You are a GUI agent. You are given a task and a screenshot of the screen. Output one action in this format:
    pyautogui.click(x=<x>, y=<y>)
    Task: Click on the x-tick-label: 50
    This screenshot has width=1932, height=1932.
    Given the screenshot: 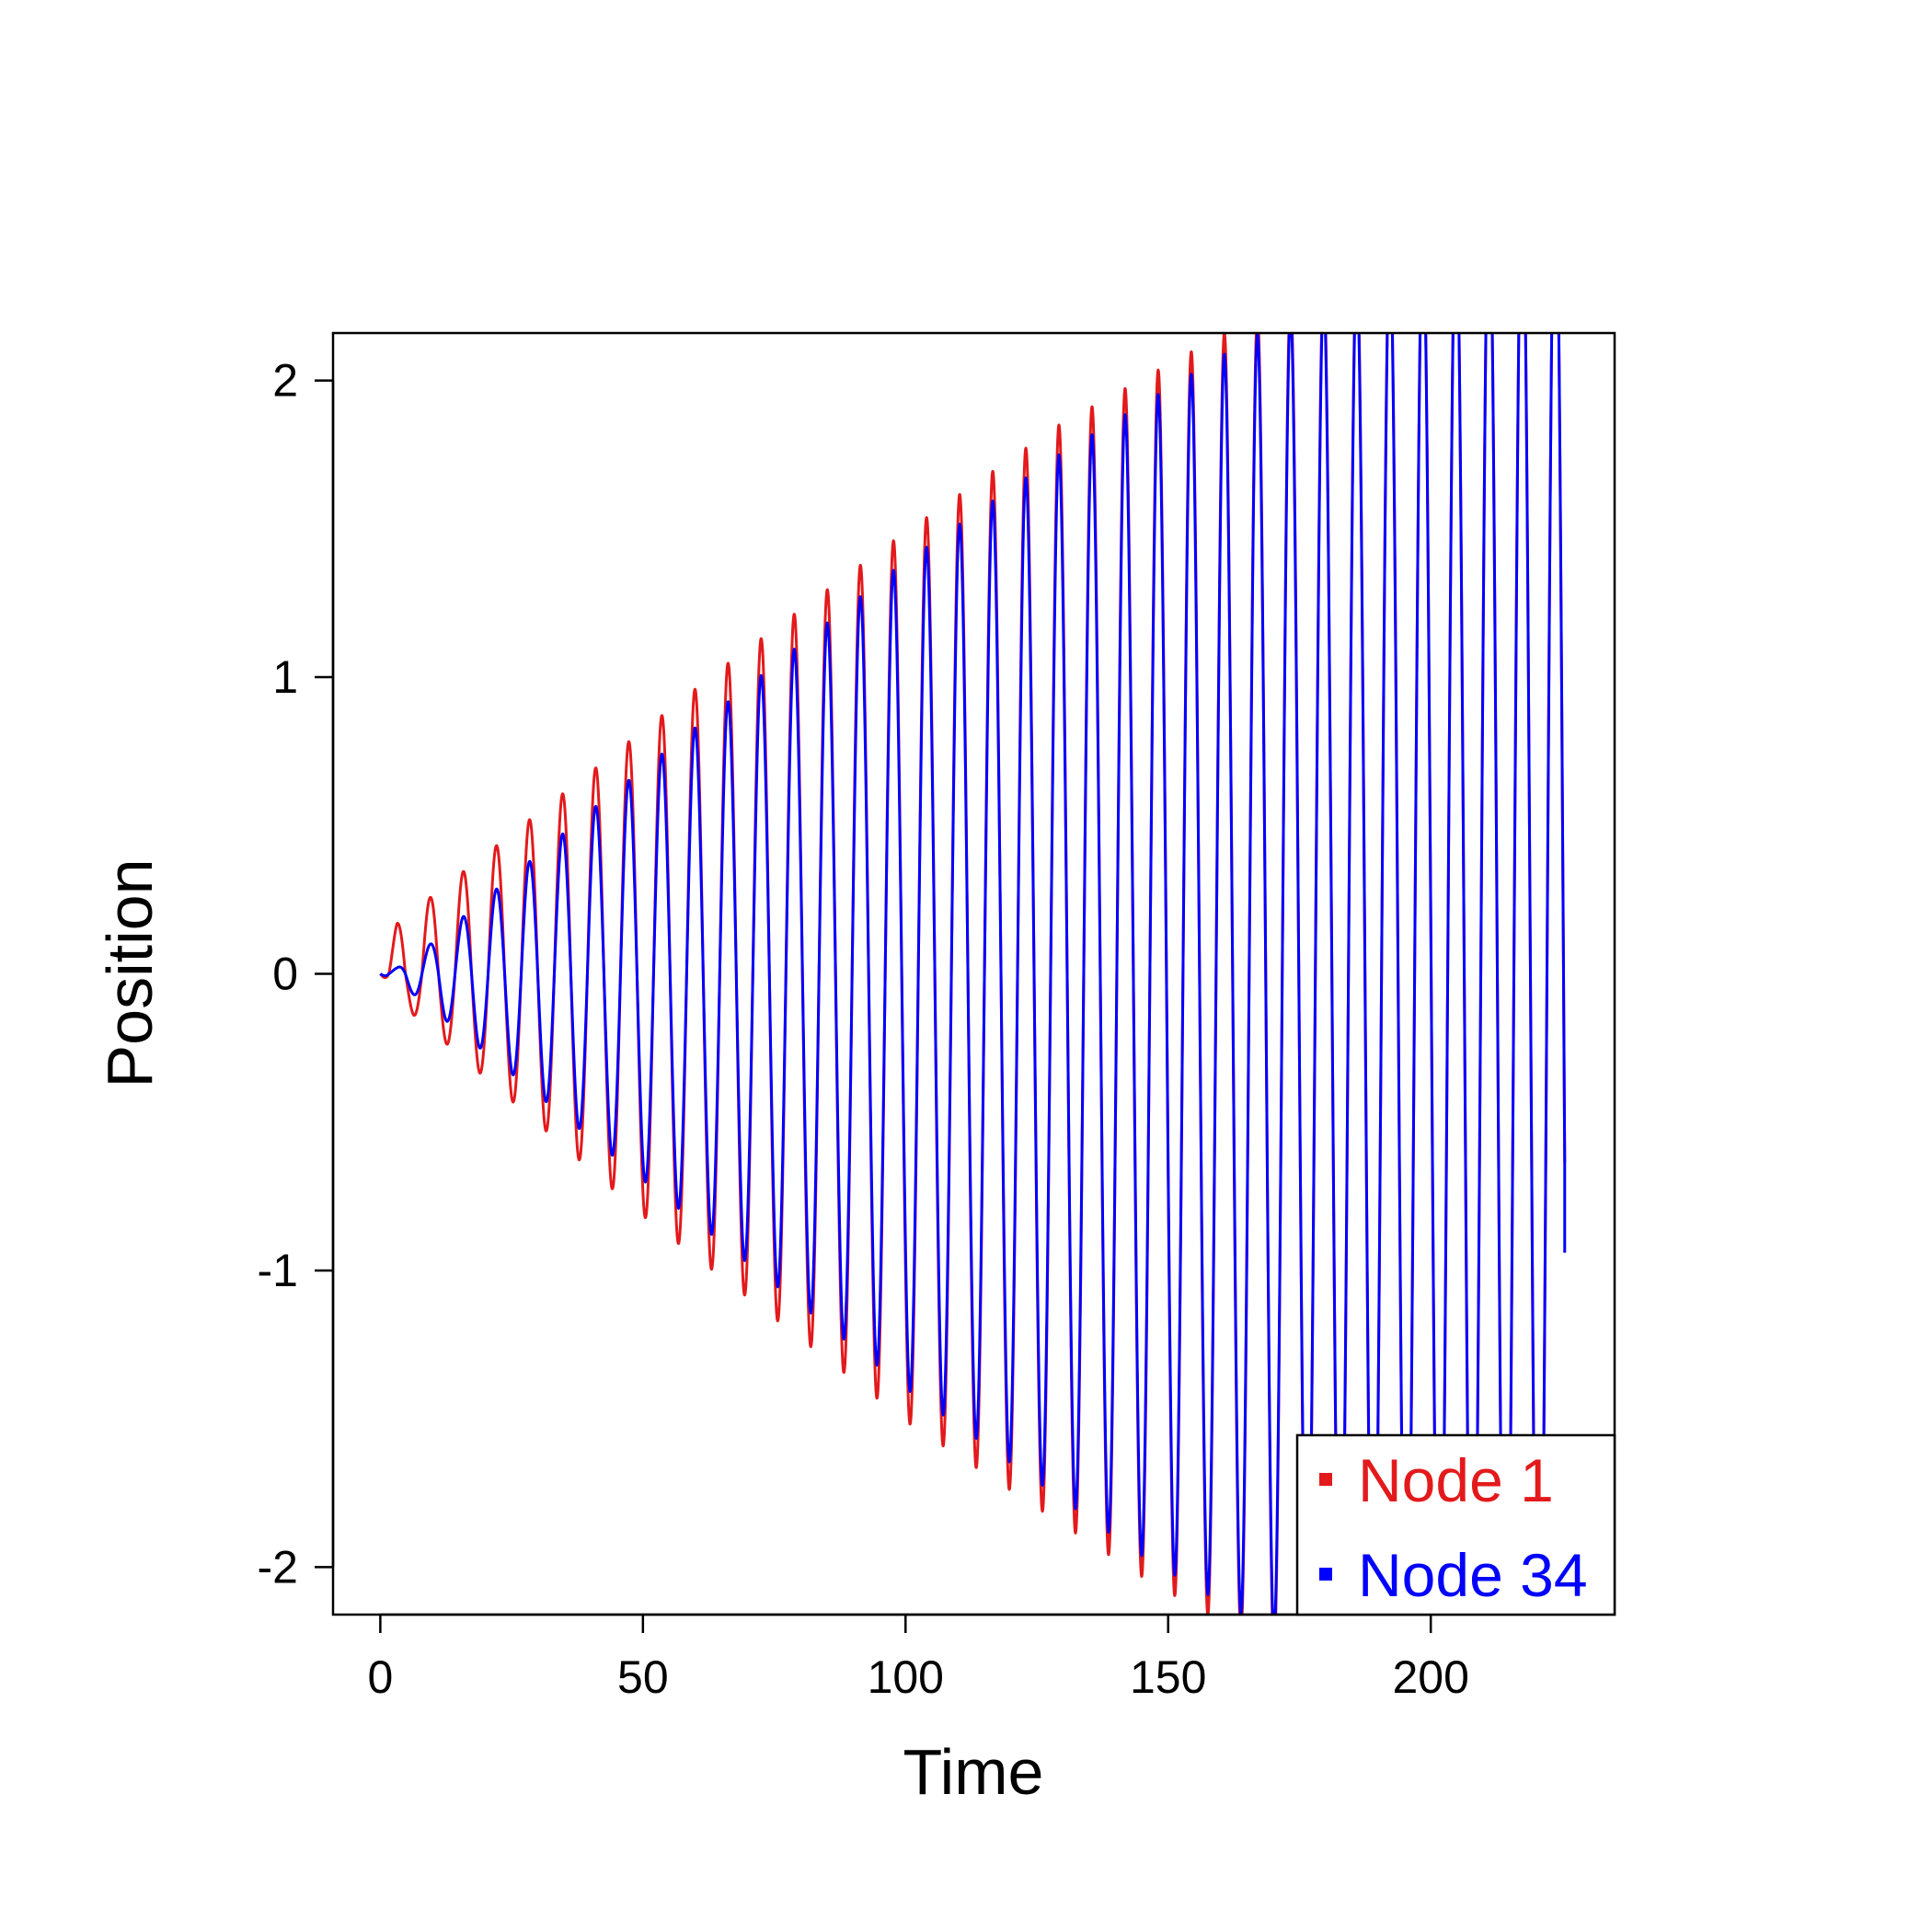 What is the action you would take?
    pyautogui.click(x=643, y=1677)
    